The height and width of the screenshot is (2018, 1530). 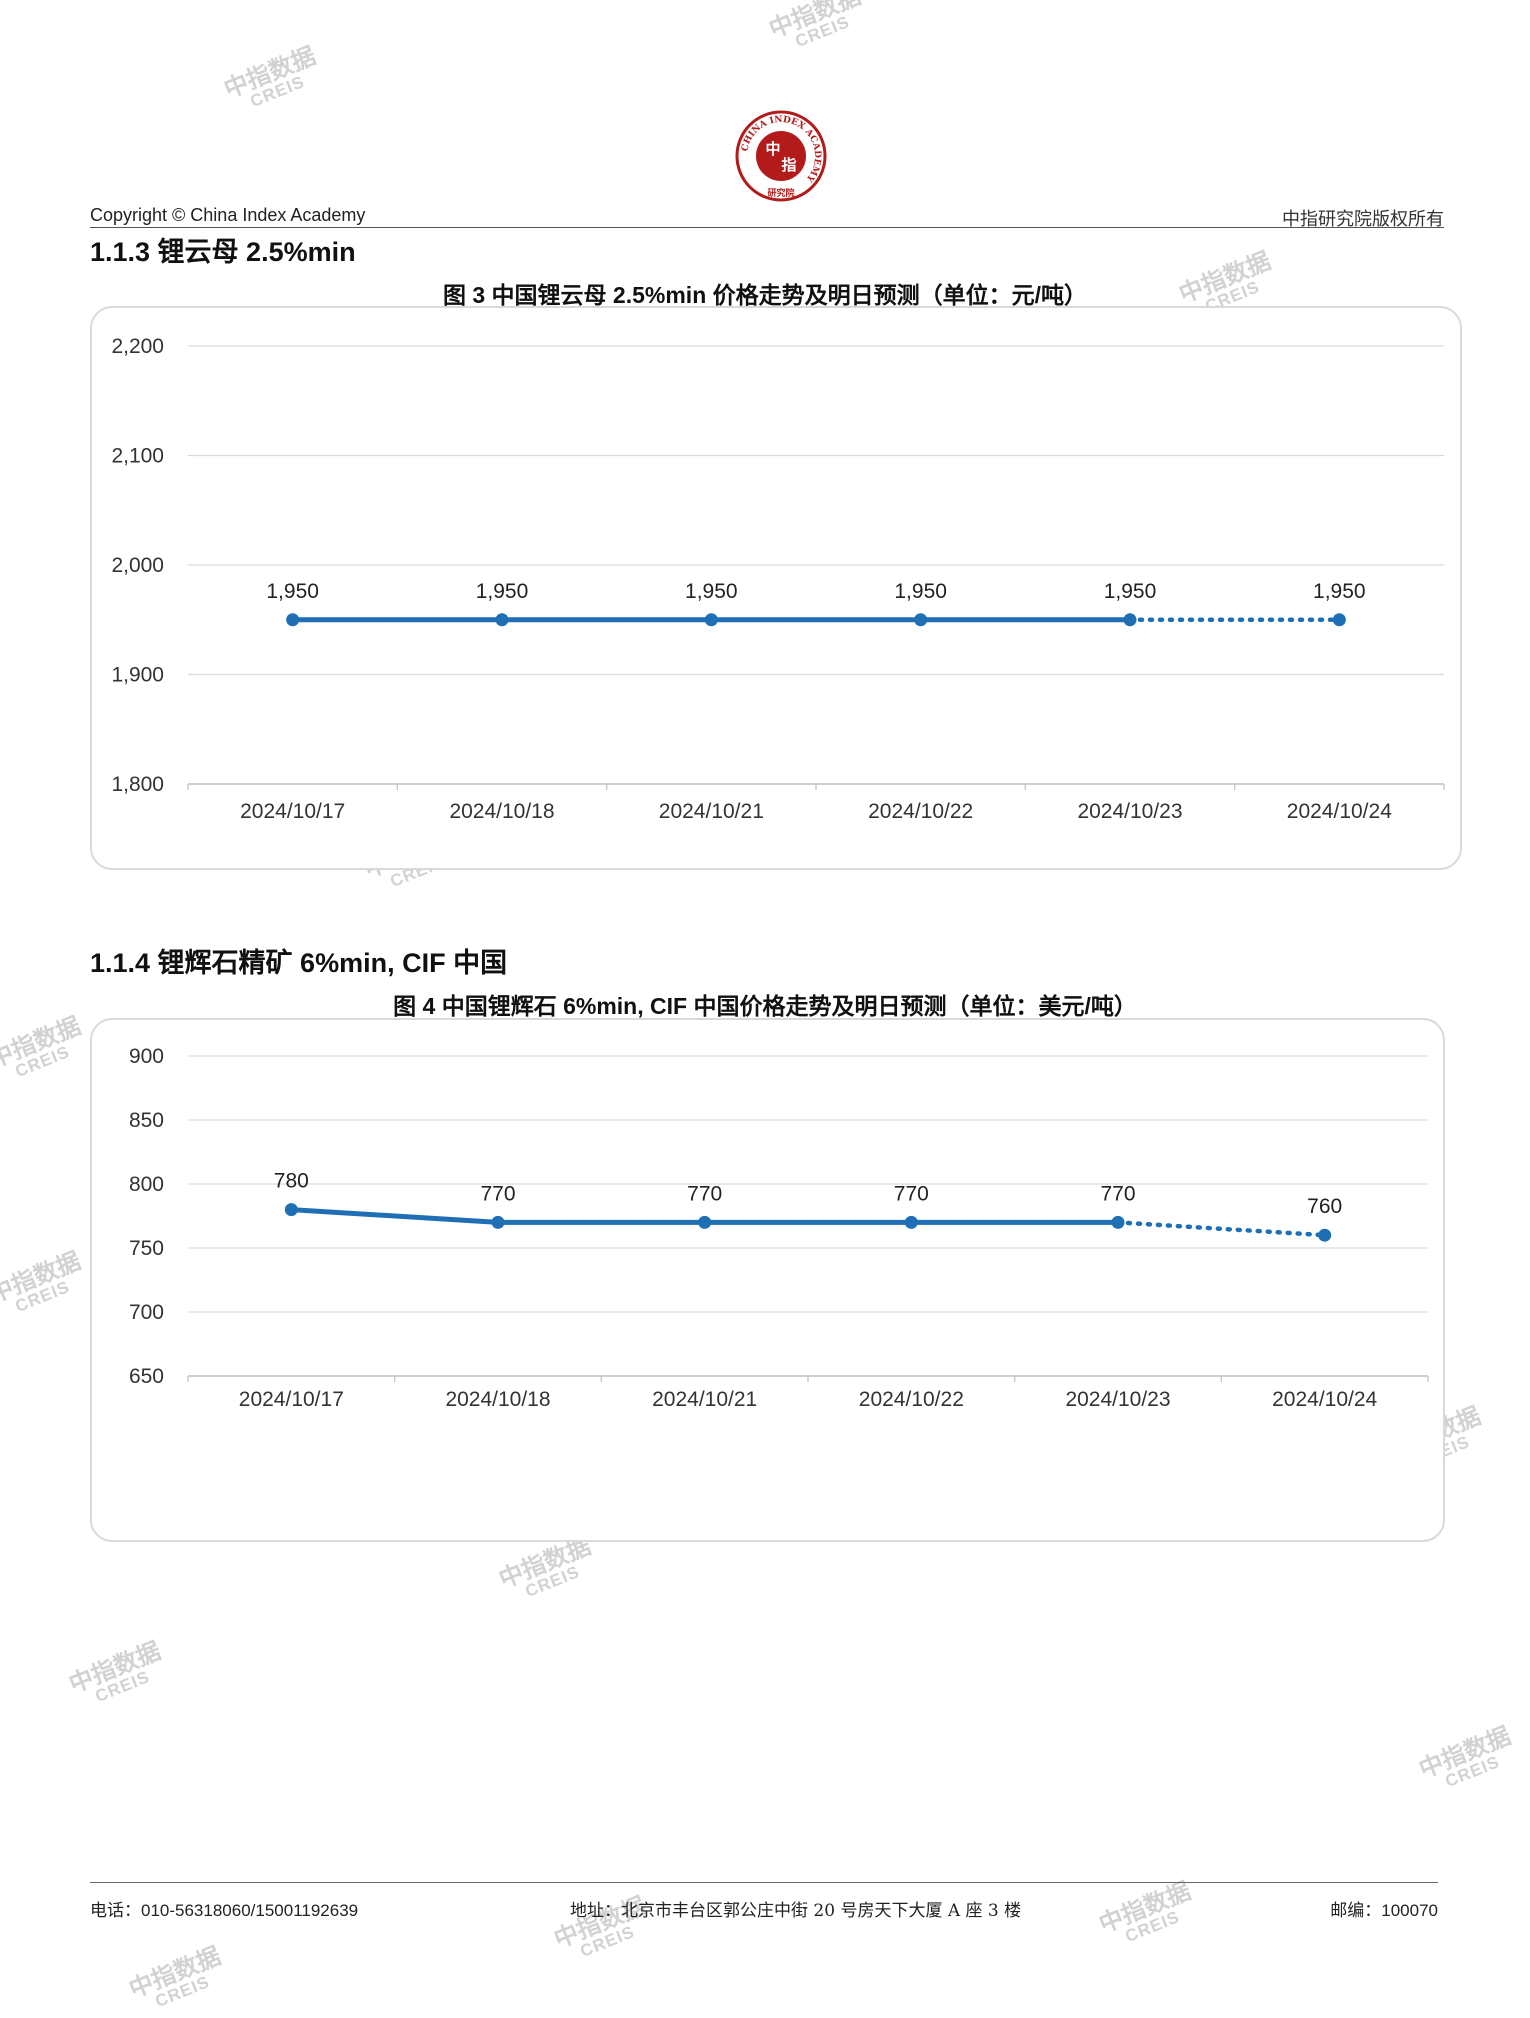 I want to click on logo-center-disc, so click(x=781, y=156).